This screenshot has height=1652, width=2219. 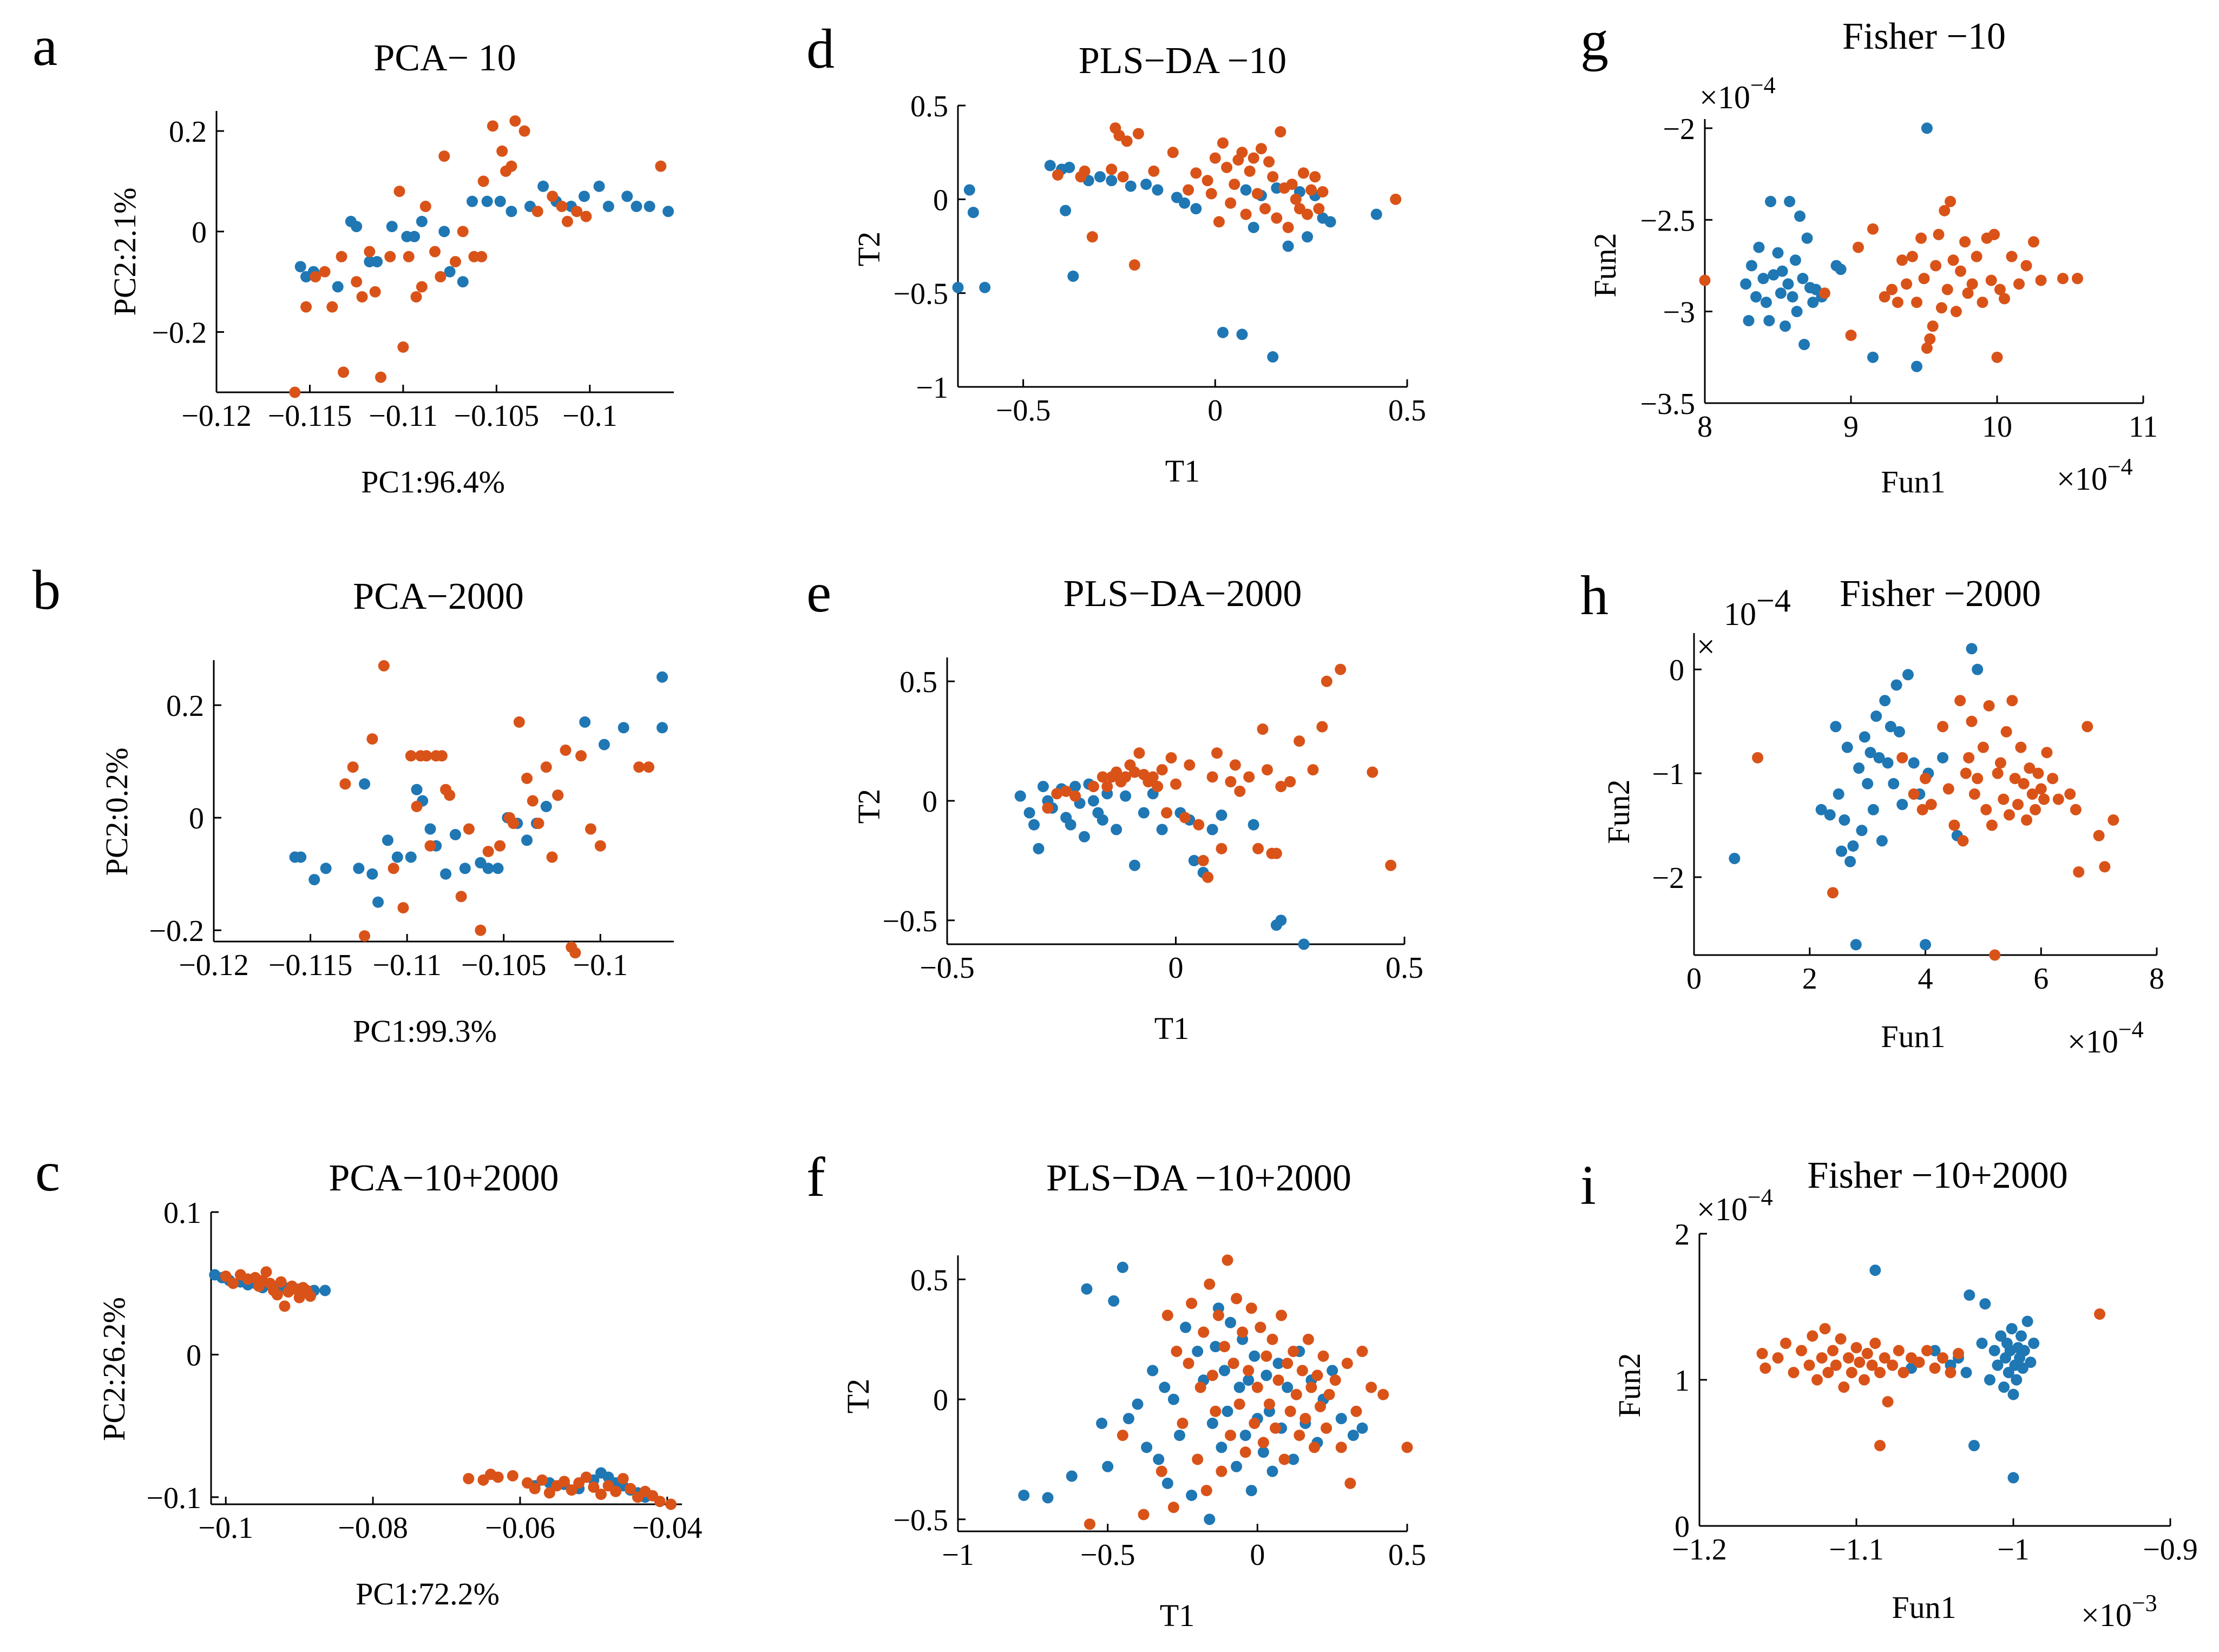 What do you see at coordinates (1704, 427) in the screenshot?
I see `x-tick-label: 8` at bounding box center [1704, 427].